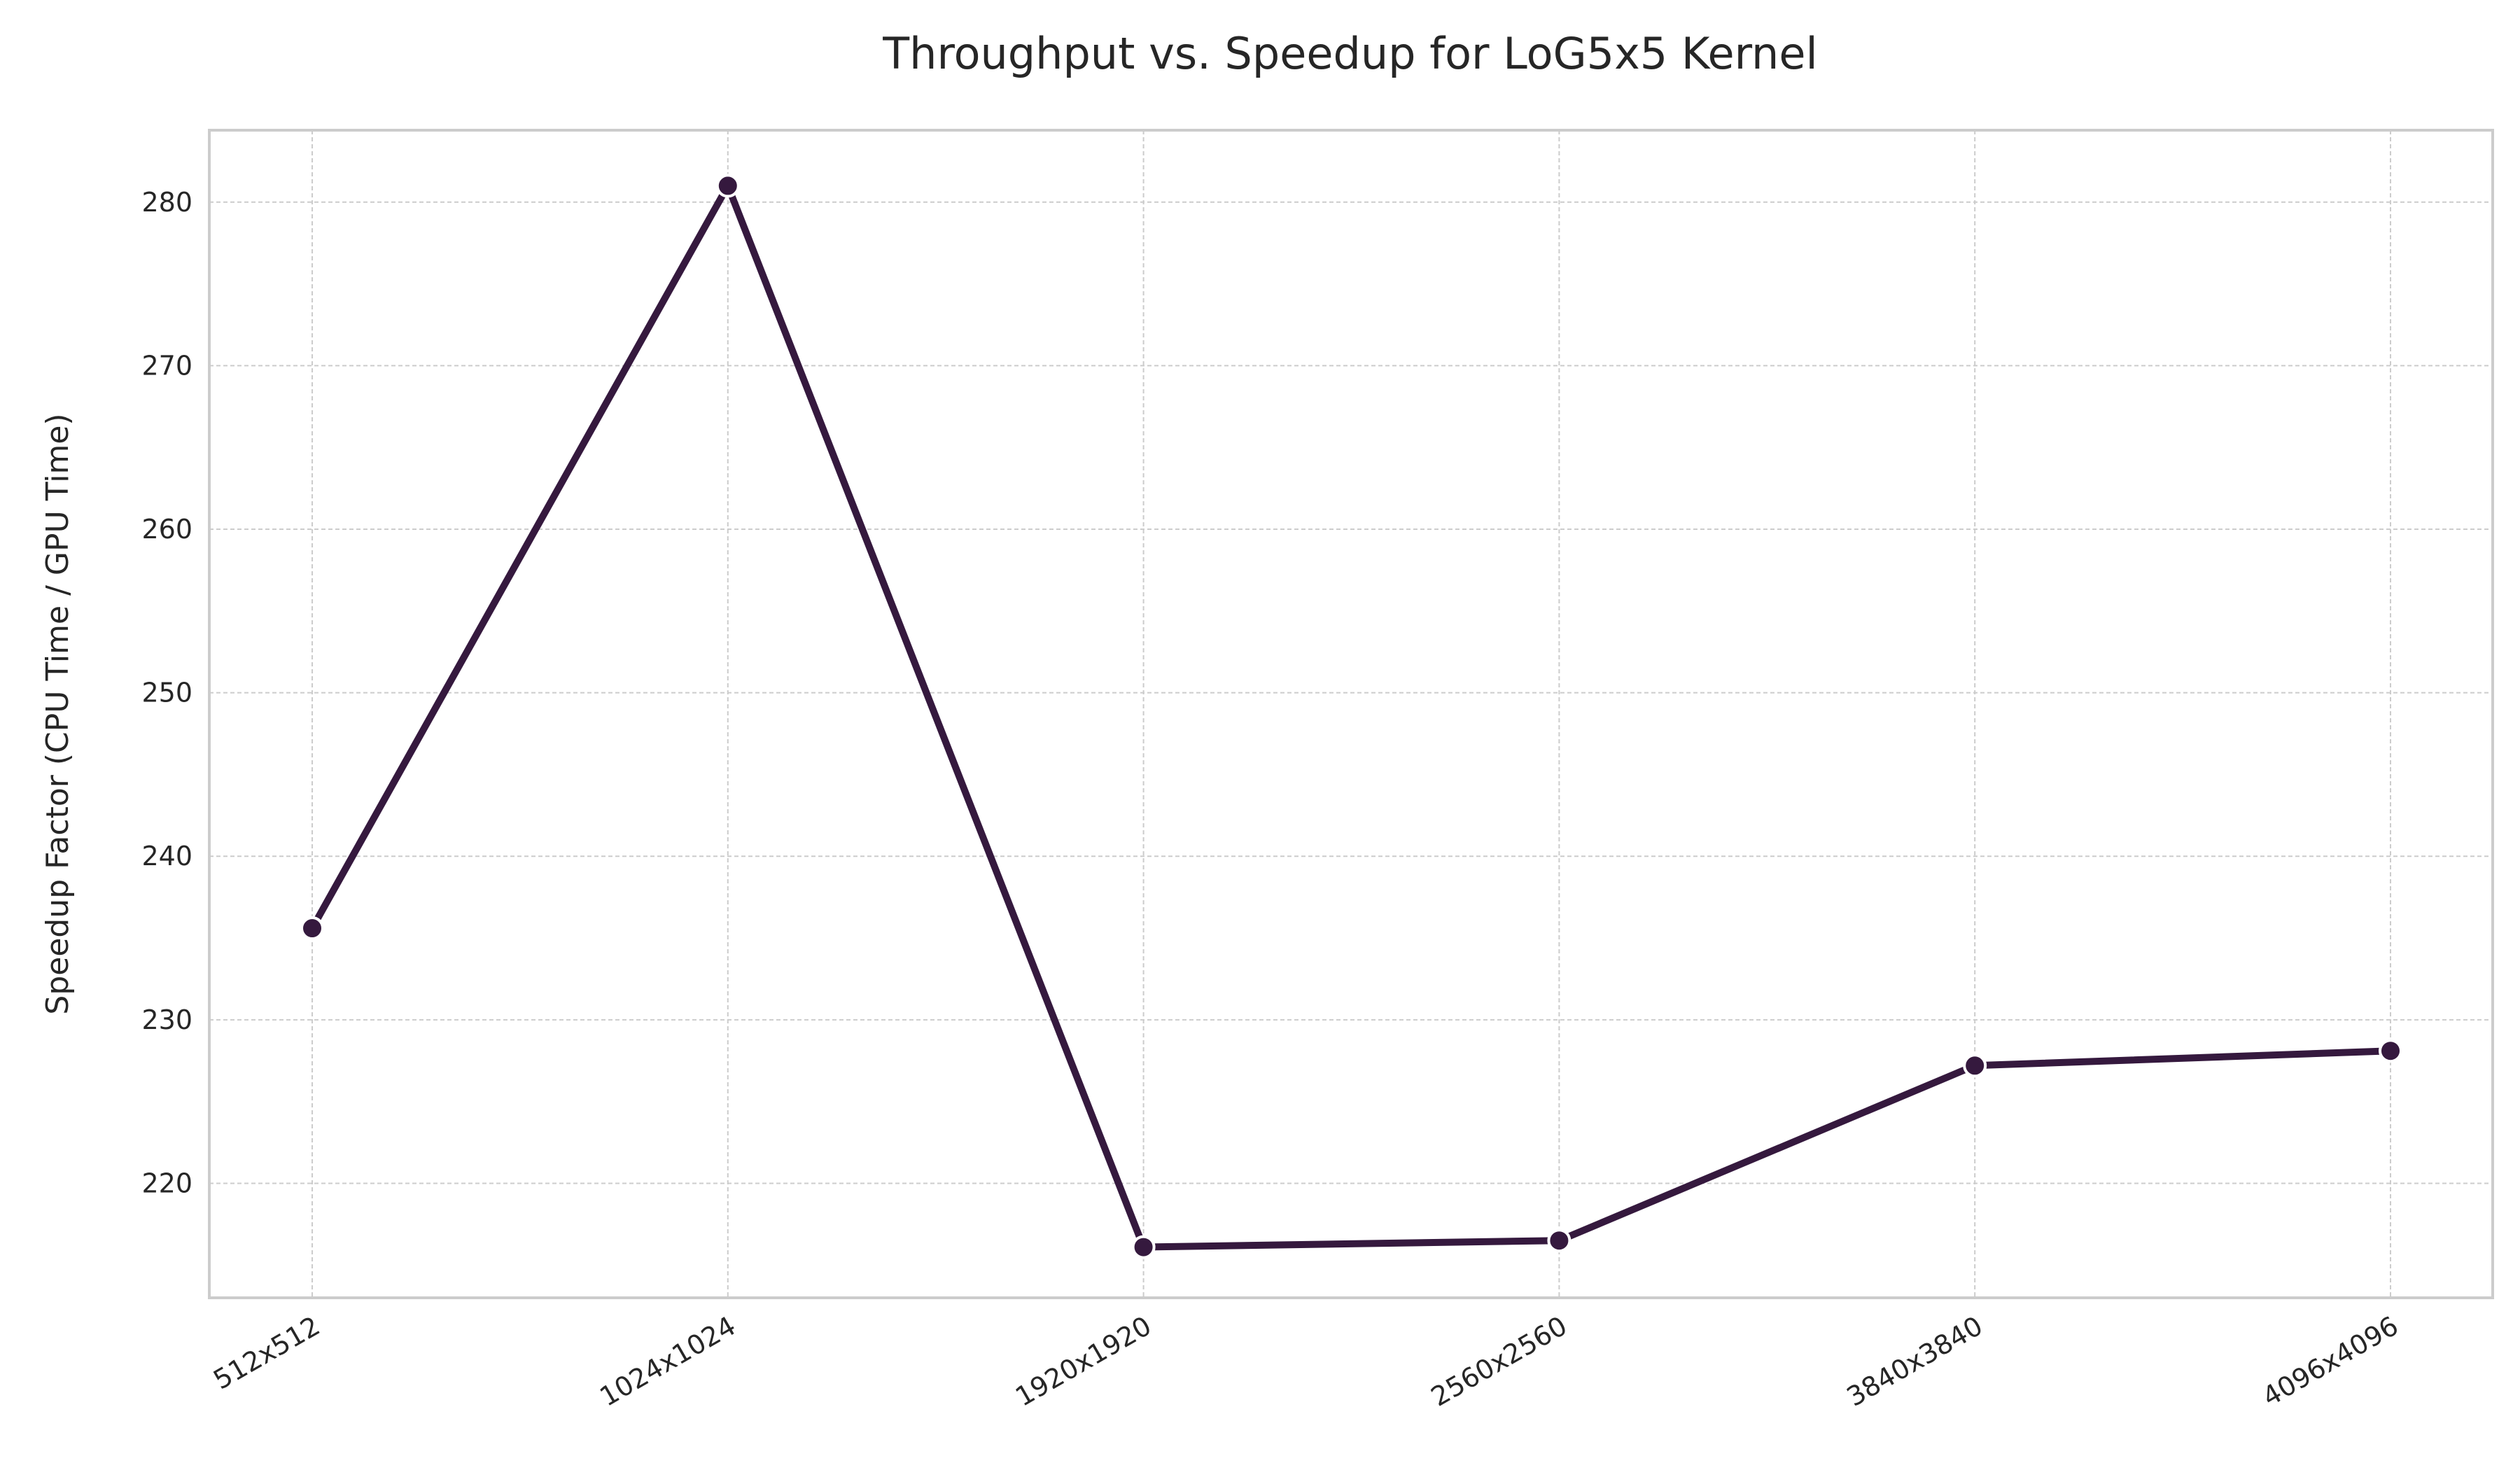 The width and height of the screenshot is (2520, 1470). What do you see at coordinates (1349, 53) in the screenshot?
I see `chart-title: Throughput vs. Speedup for LoG5x5 Kernel` at bounding box center [1349, 53].